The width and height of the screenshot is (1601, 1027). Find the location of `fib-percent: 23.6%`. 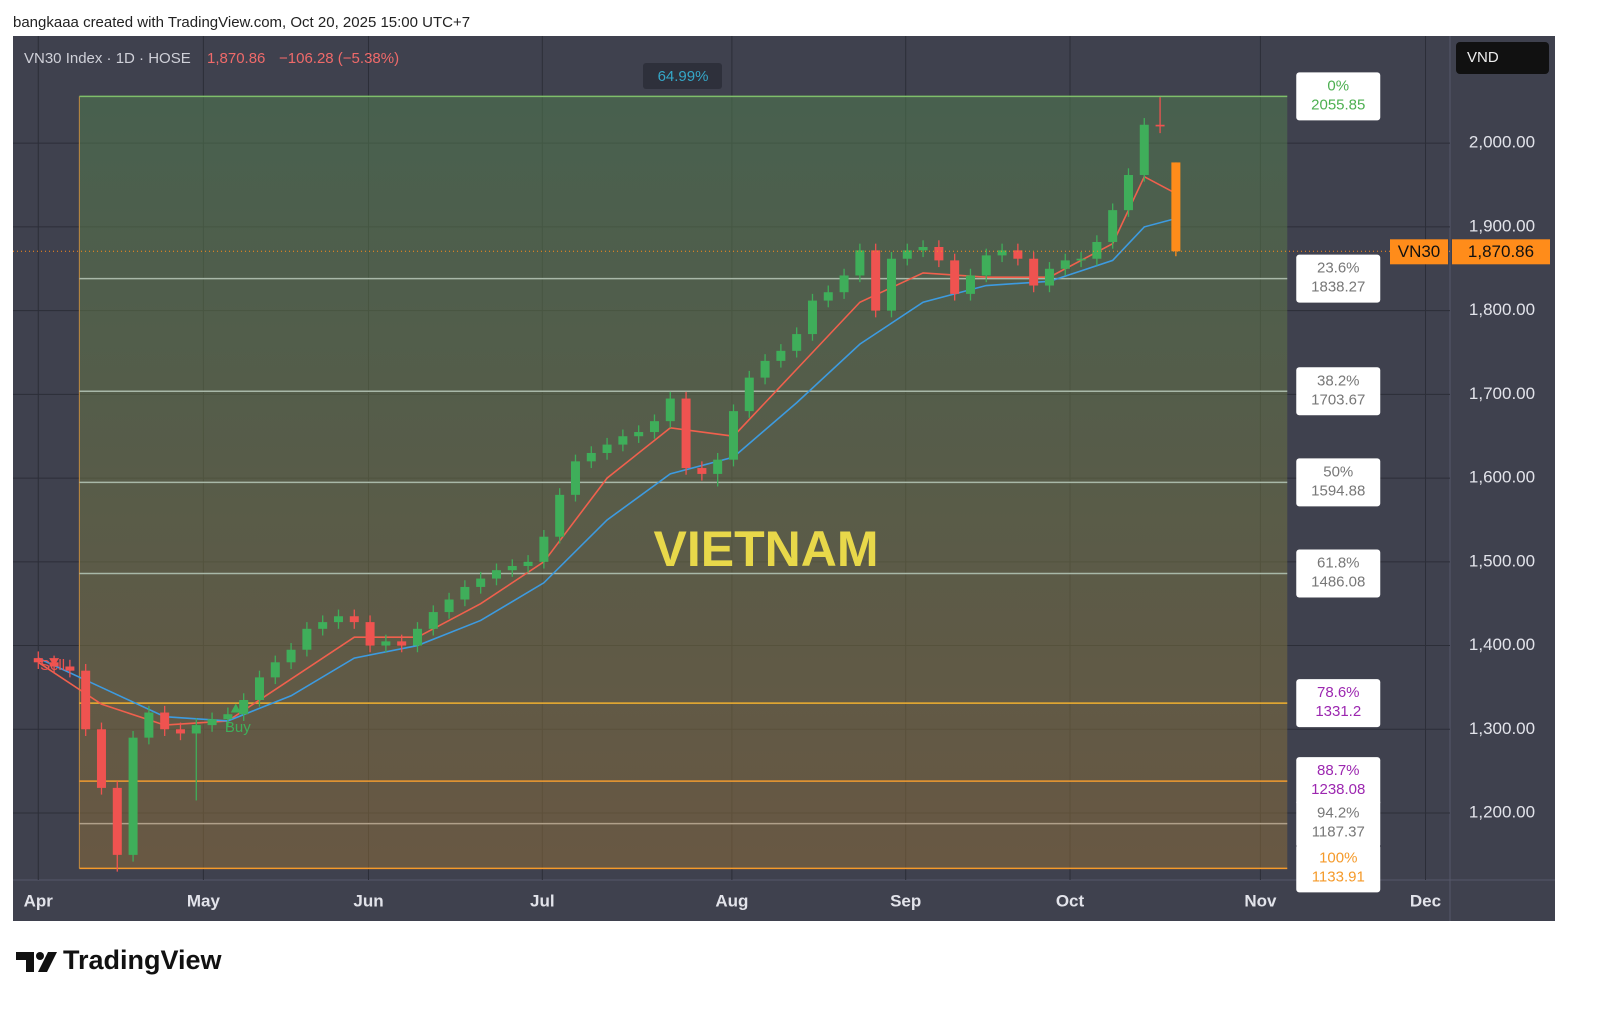

fib-percent: 23.6% is located at coordinates (1338, 268).